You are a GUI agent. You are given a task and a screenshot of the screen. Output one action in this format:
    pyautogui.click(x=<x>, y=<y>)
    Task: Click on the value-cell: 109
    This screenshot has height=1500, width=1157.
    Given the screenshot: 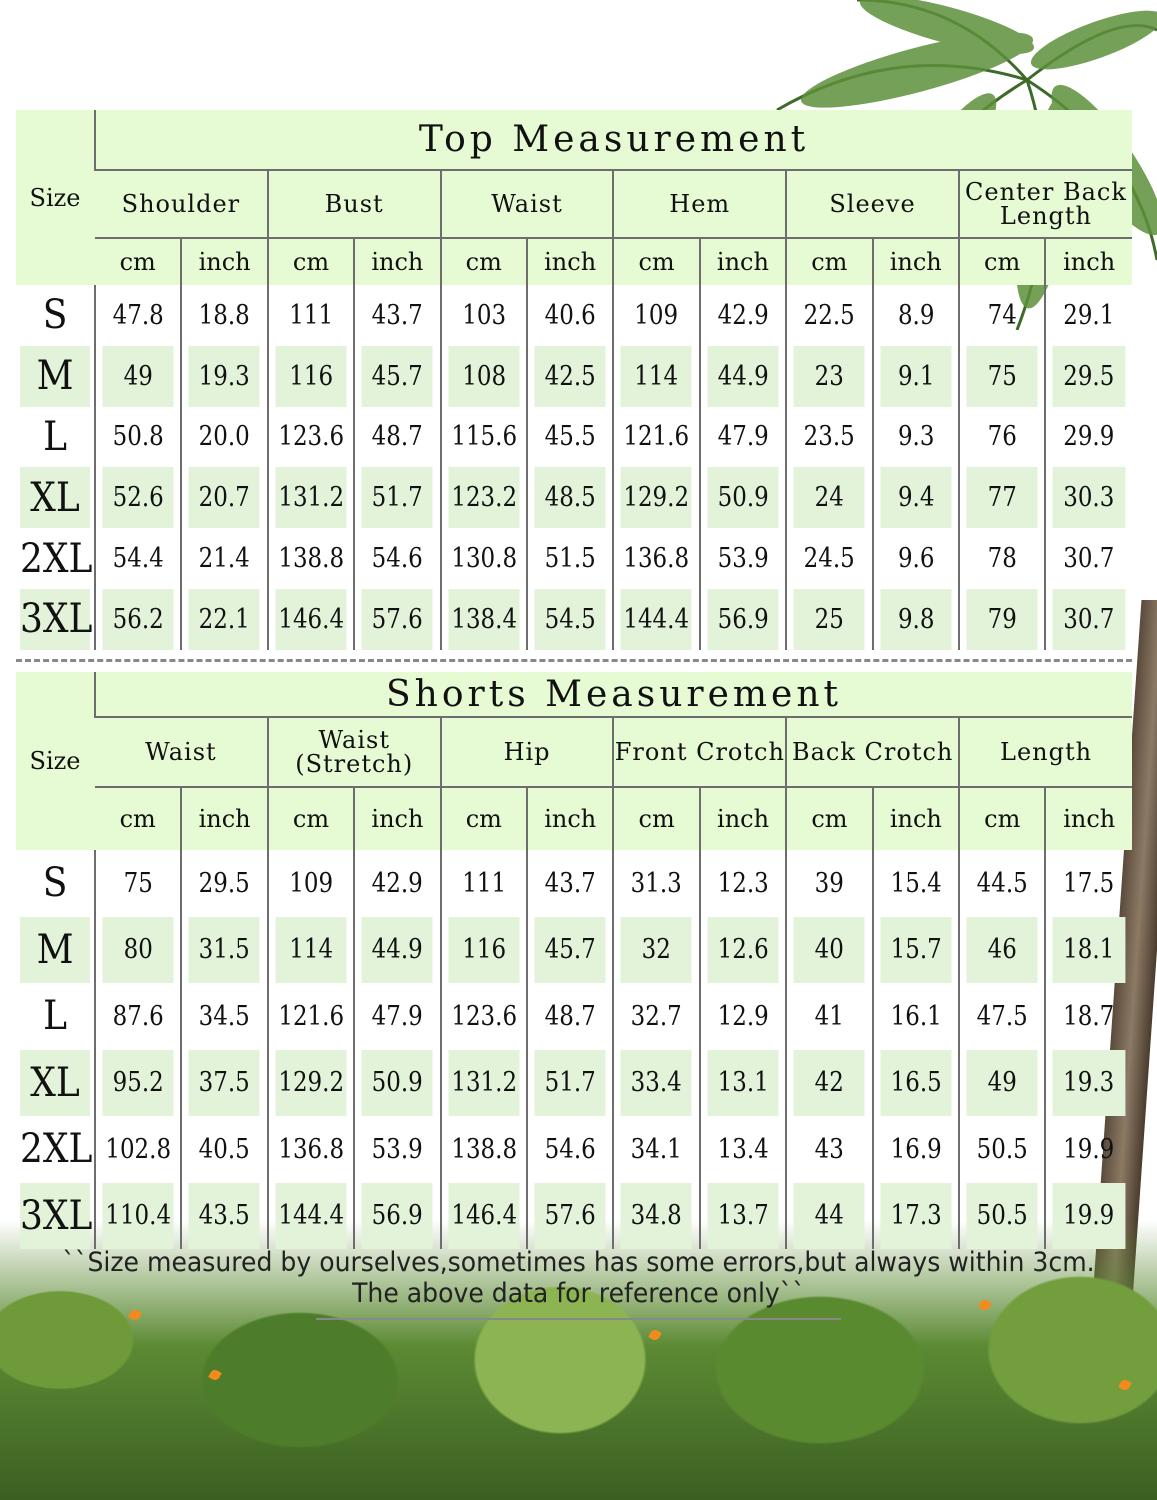 What is the action you would take?
    pyautogui.click(x=656, y=315)
    